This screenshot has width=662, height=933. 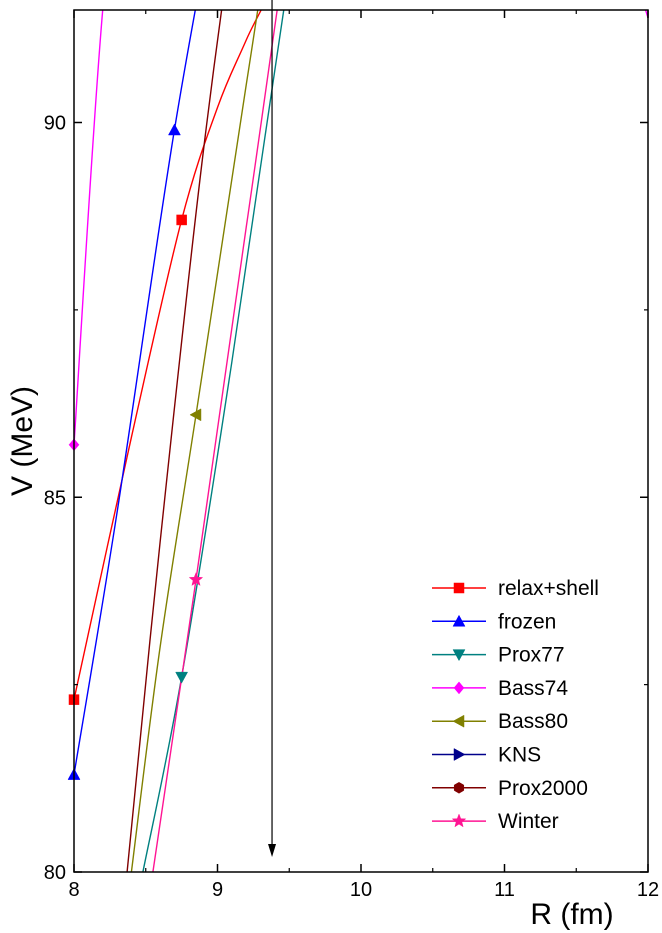 I want to click on legend-marker-bass74, so click(x=459, y=688).